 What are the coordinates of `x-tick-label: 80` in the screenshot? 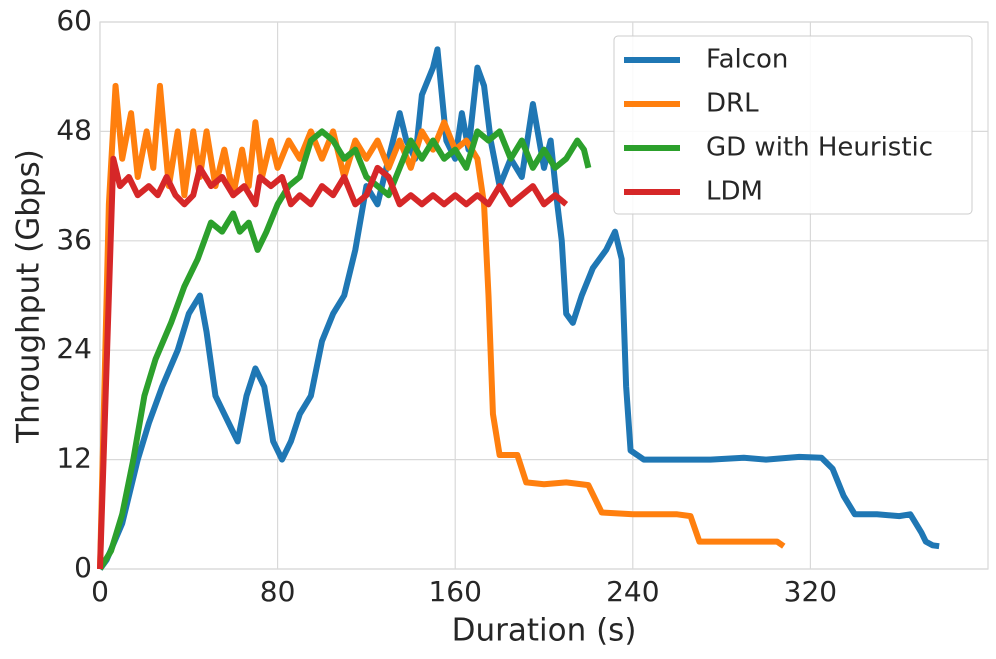 It's located at (278, 591).